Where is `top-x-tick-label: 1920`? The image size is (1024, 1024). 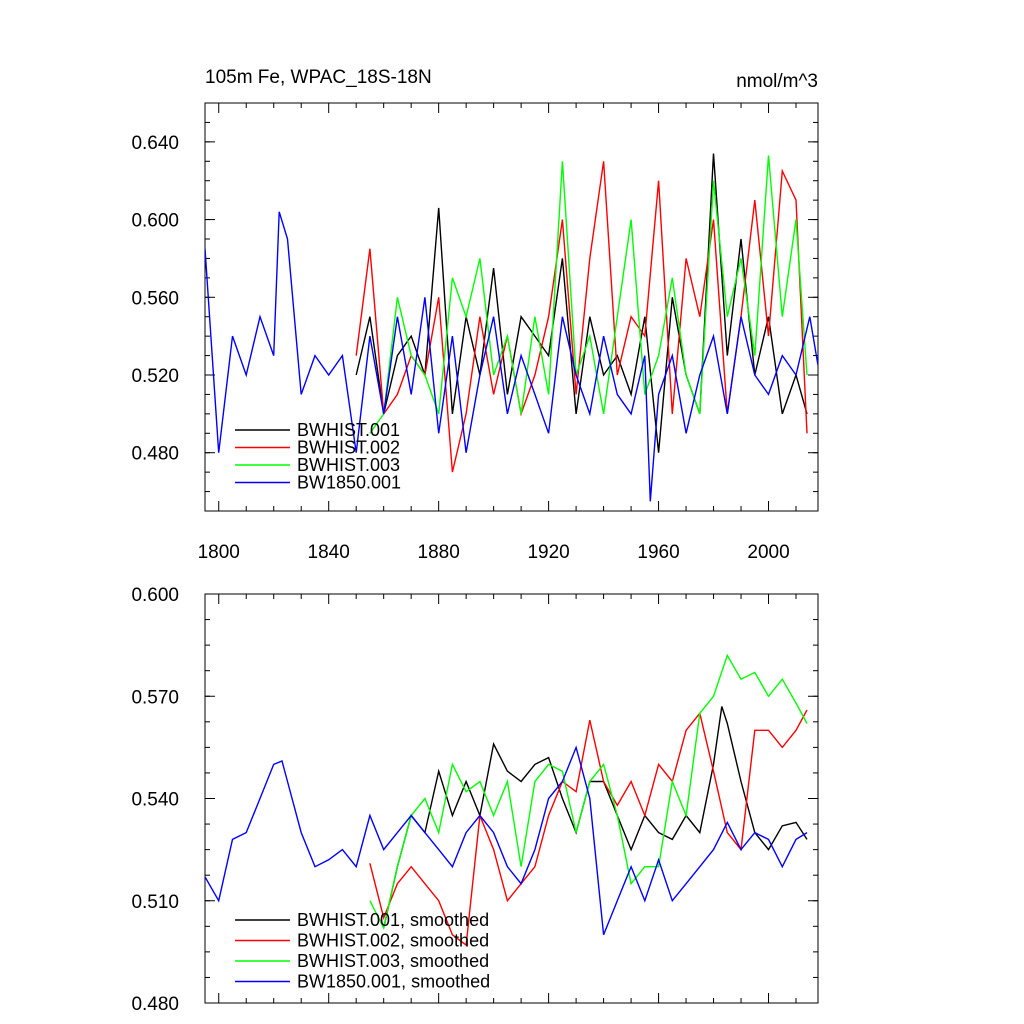
top-x-tick-label: 1920 is located at coordinates (548, 552).